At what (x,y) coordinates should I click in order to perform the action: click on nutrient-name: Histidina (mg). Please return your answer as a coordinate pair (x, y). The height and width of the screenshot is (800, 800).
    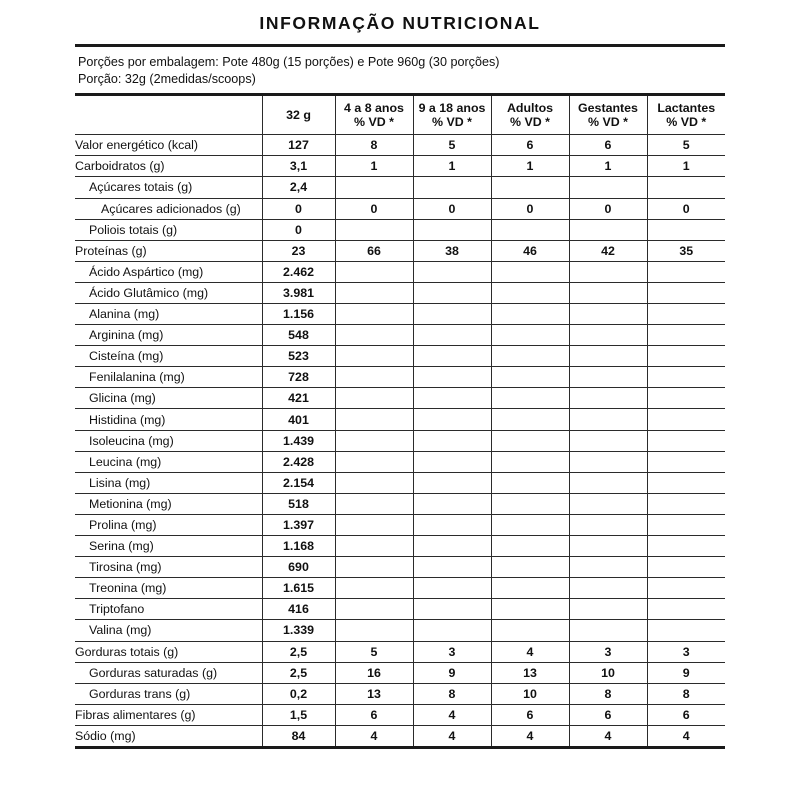
    Looking at the image, I should click on (169, 419).